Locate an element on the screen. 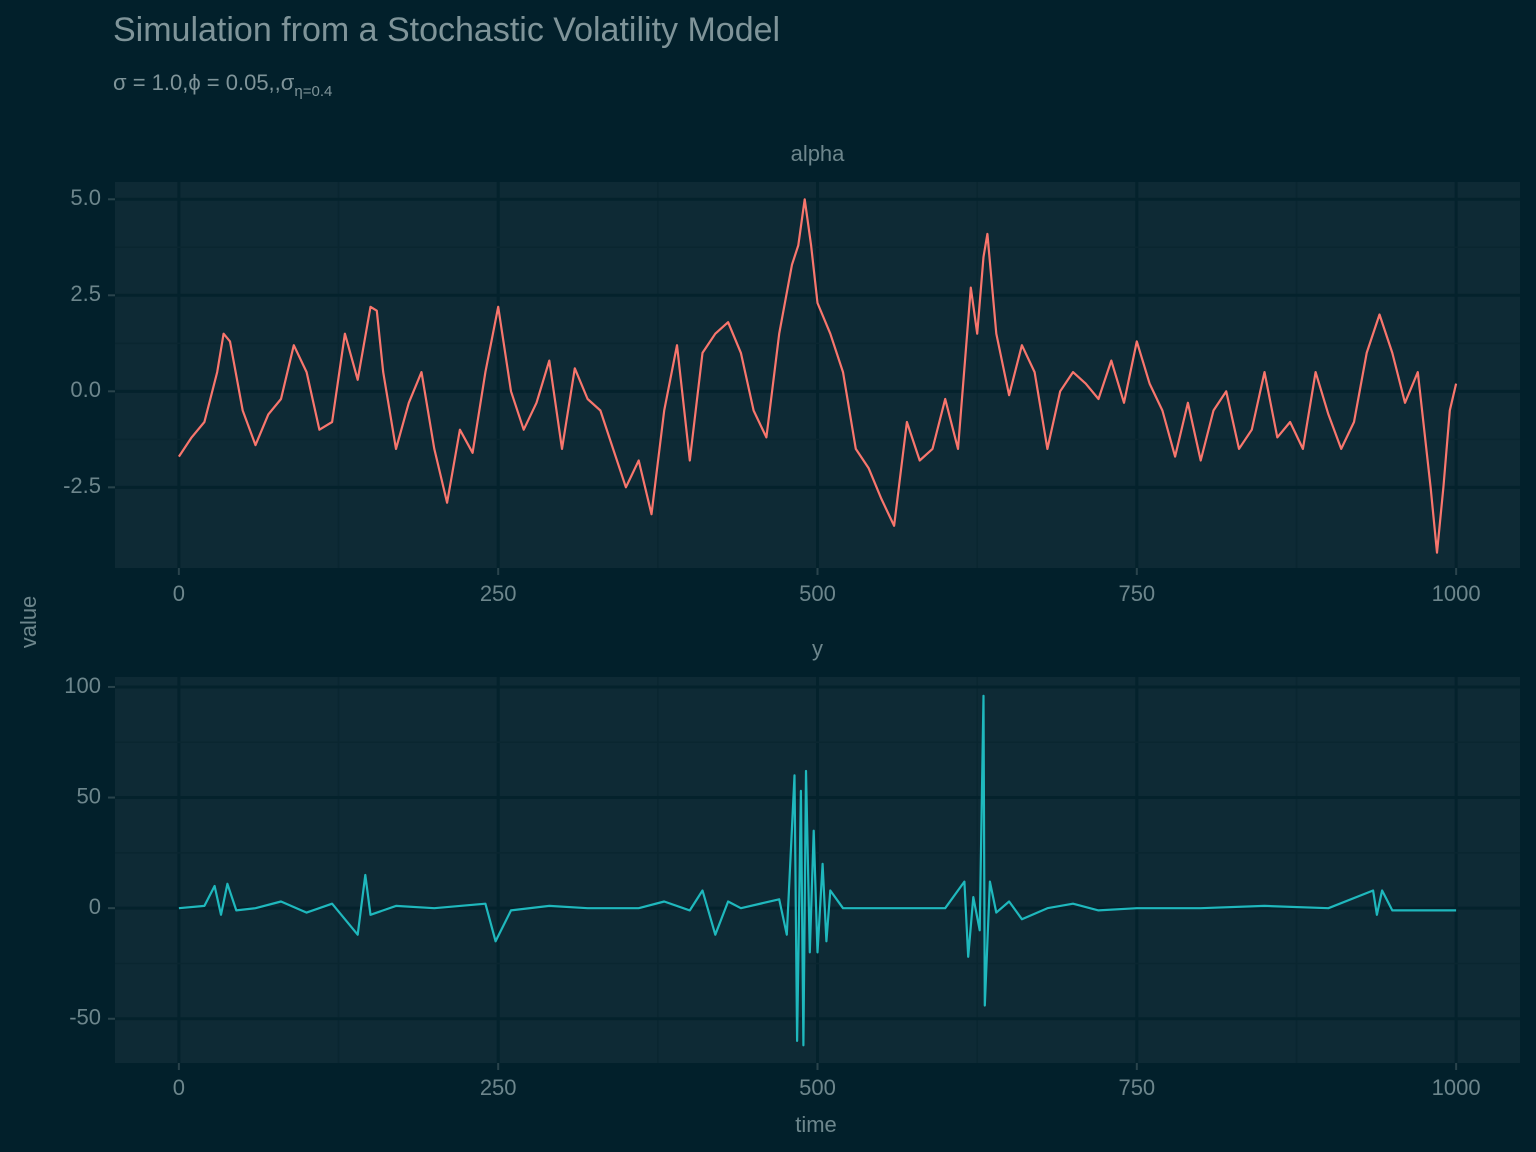  y-tick-label: 50 is located at coordinates (89, 795).